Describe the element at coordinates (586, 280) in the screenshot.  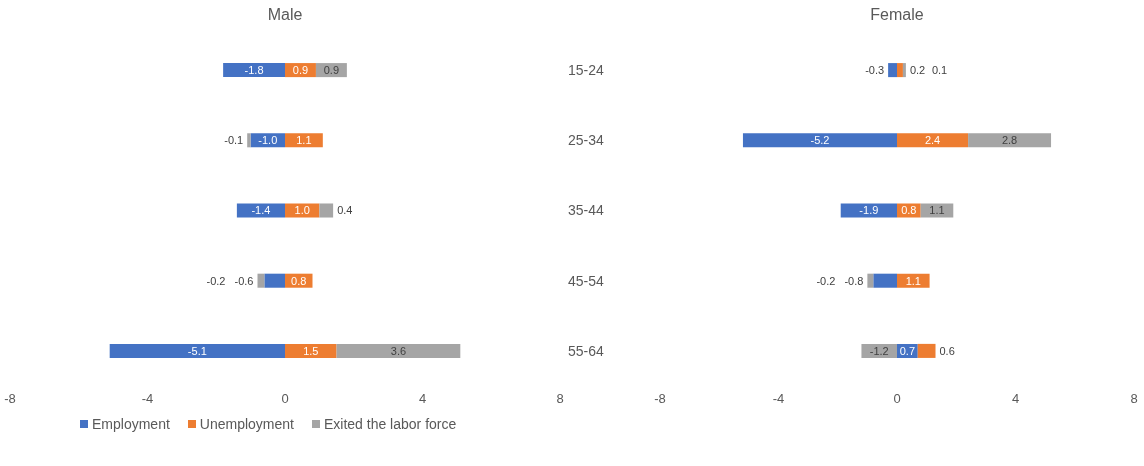
I see `y-tick-label: 45-54` at that location.